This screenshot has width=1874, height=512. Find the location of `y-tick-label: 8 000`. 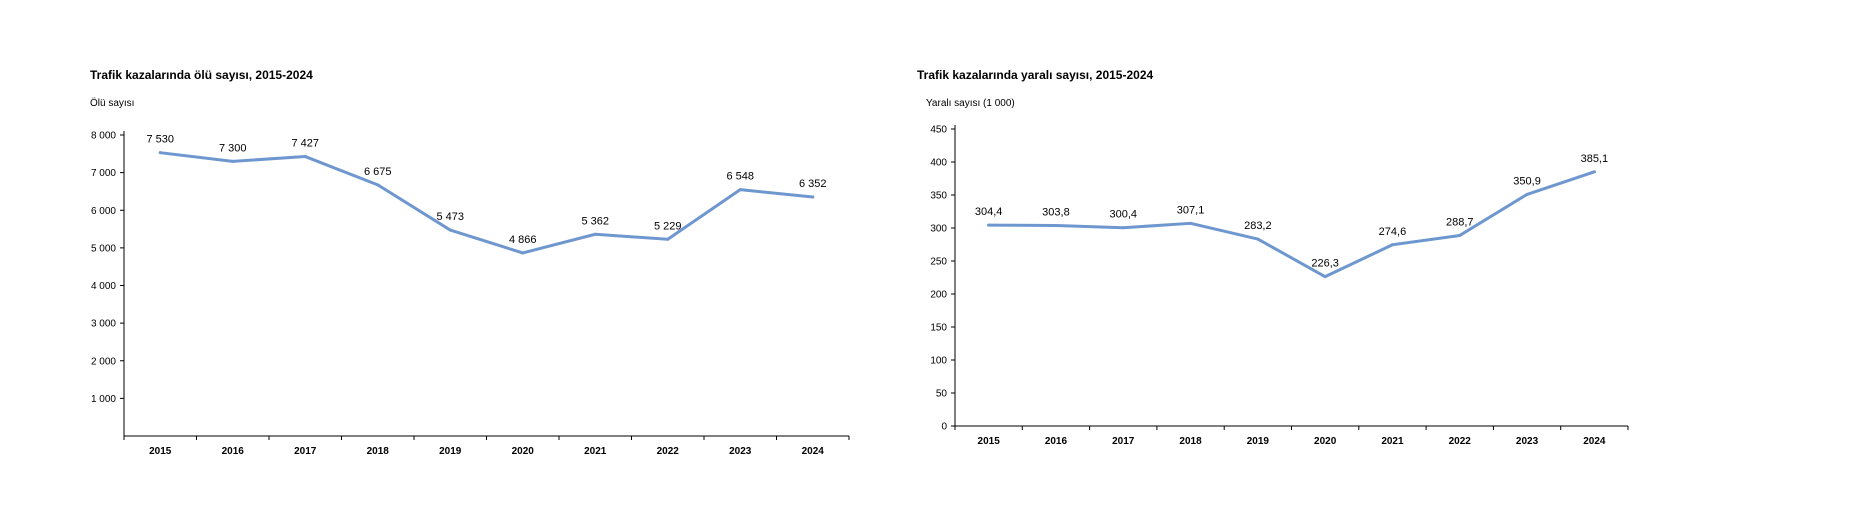

y-tick-label: 8 000 is located at coordinates (103, 136).